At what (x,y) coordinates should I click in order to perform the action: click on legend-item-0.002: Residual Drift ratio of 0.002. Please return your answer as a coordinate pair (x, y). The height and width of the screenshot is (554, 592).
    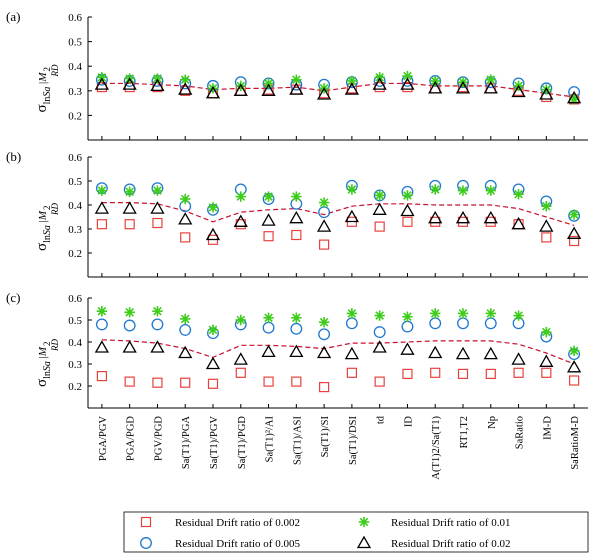
    Looking at the image, I should click on (220, 522).